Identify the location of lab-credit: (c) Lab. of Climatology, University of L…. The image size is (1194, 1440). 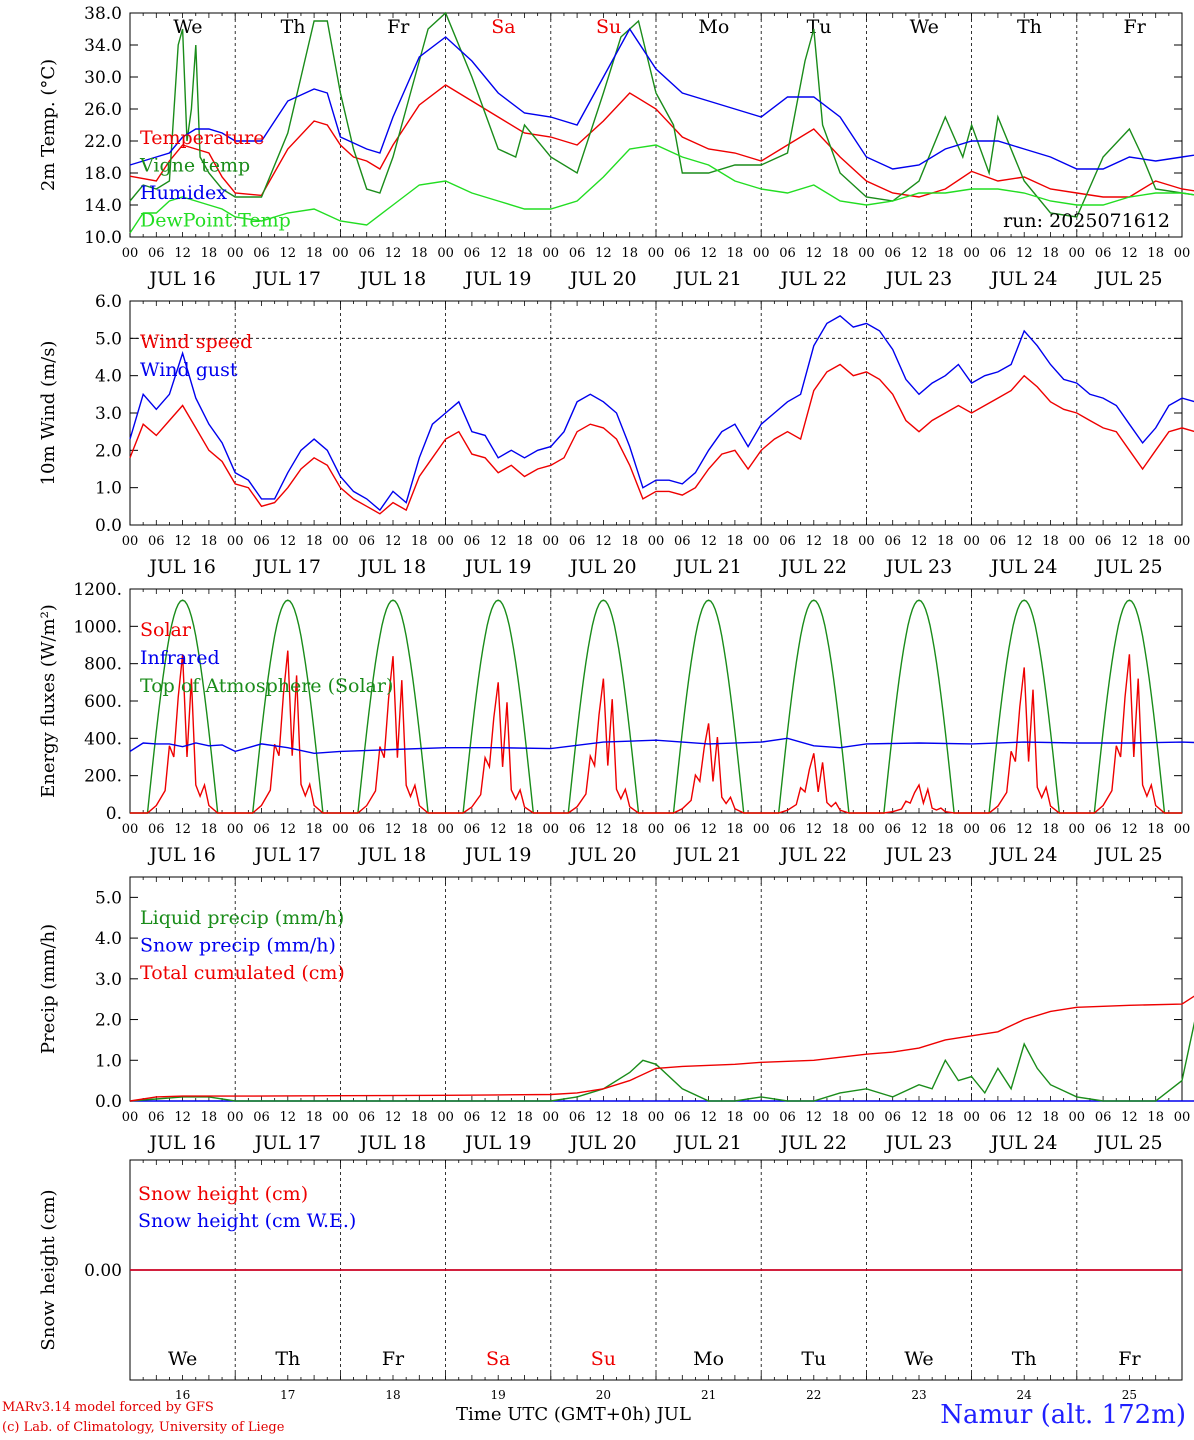
(143, 1427).